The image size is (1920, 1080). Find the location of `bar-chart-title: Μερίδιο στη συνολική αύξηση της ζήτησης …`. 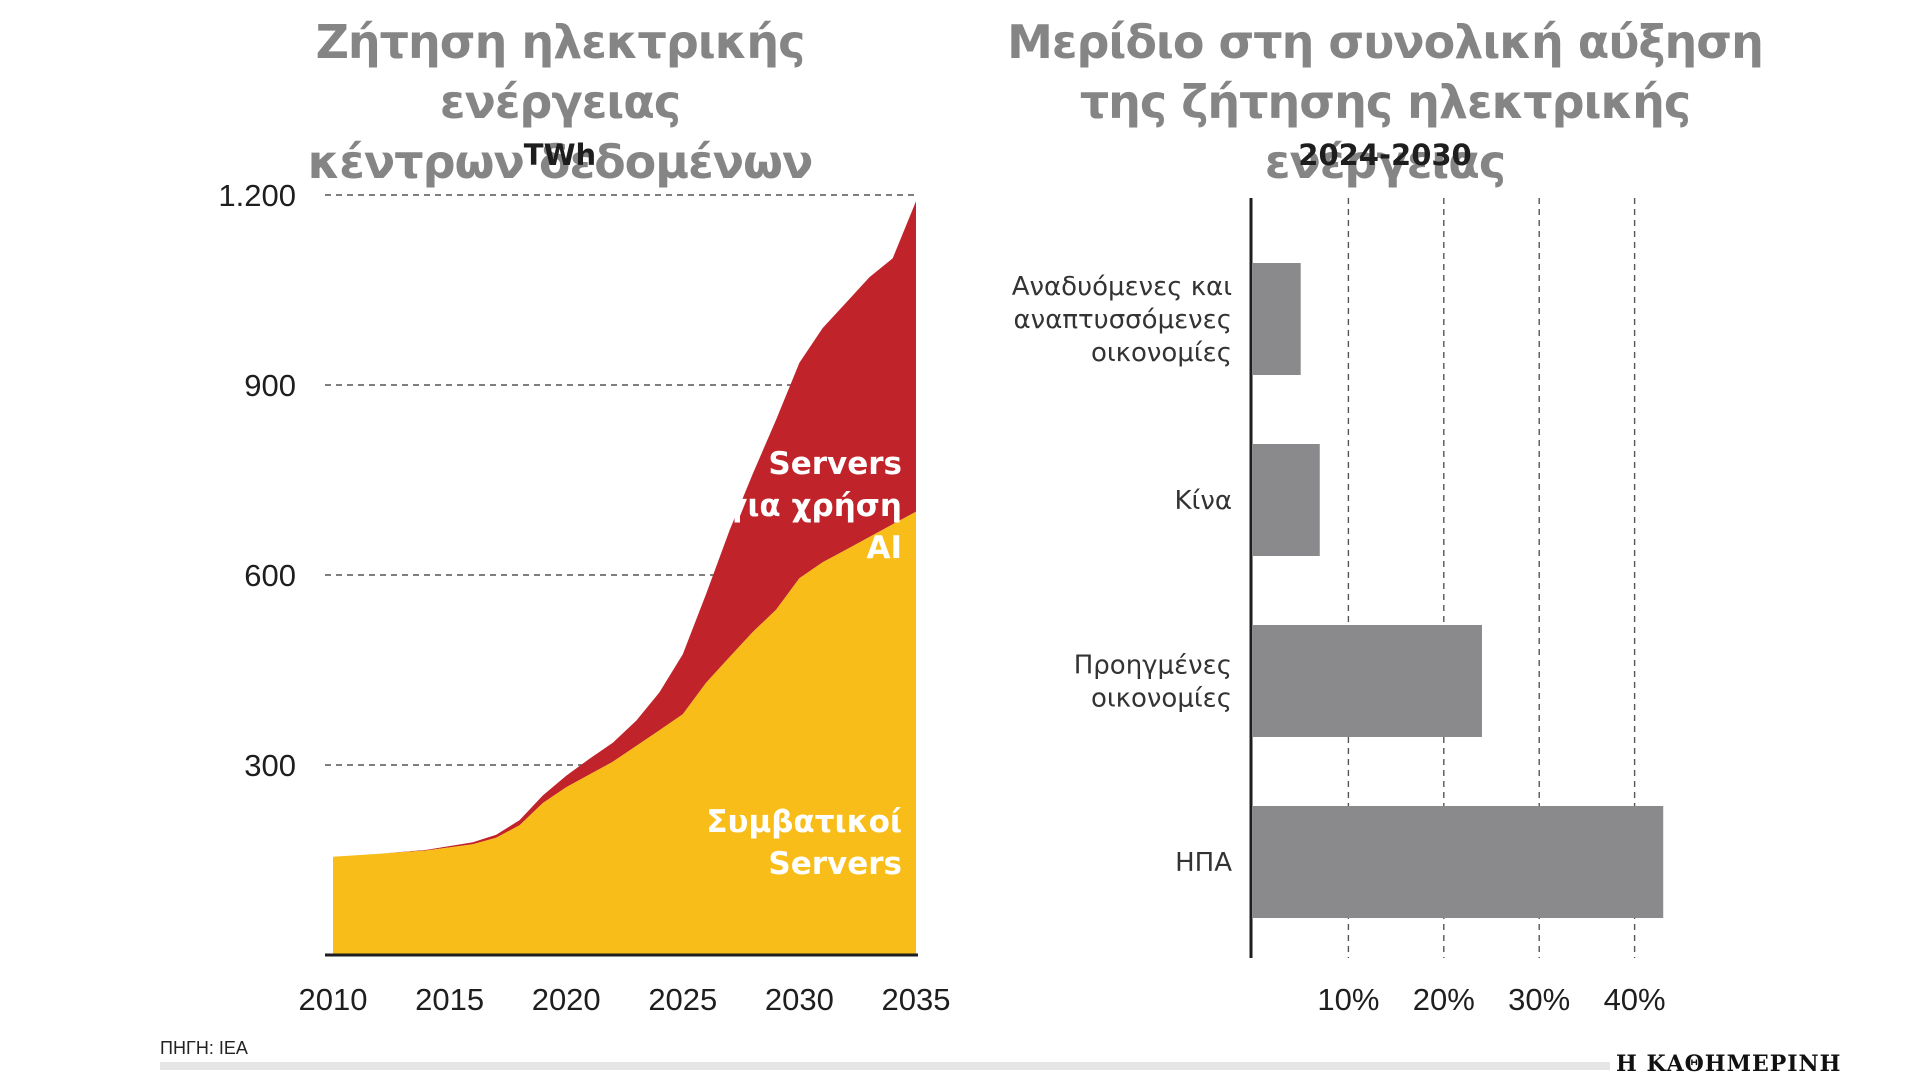

bar-chart-title: Μερίδιο στη συνολική αύξηση της ζήτησης … is located at coordinates (1385, 102).